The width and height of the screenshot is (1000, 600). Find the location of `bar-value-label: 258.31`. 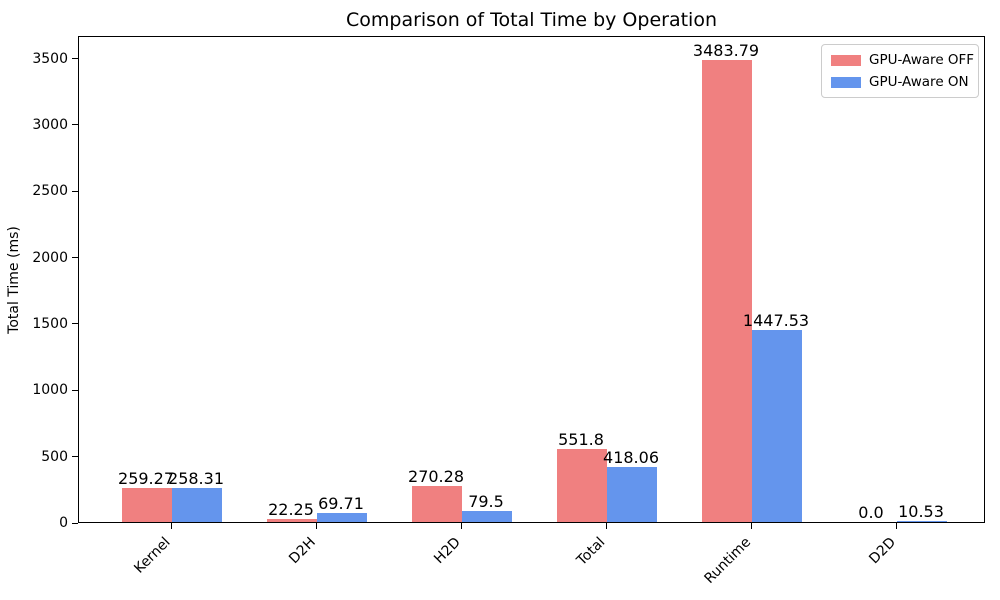

bar-value-label: 258.31 is located at coordinates (196, 478).